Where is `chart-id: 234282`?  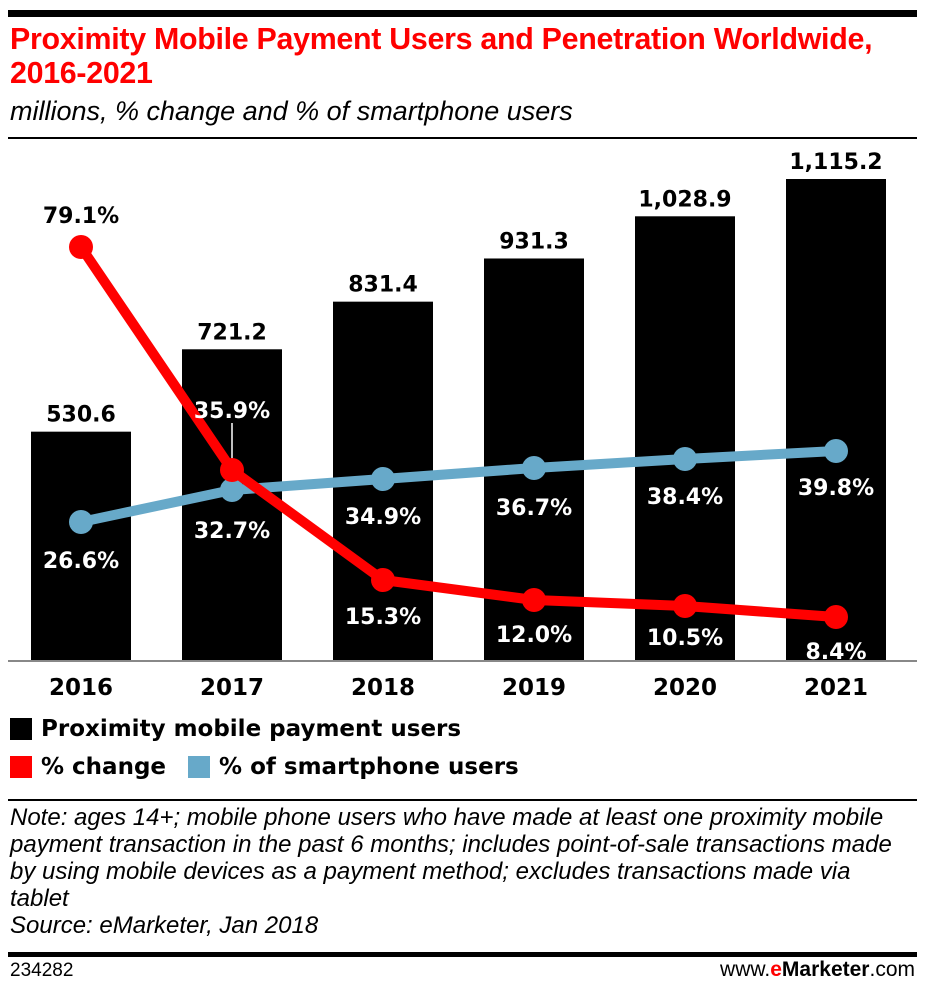 chart-id: 234282 is located at coordinates (42, 970).